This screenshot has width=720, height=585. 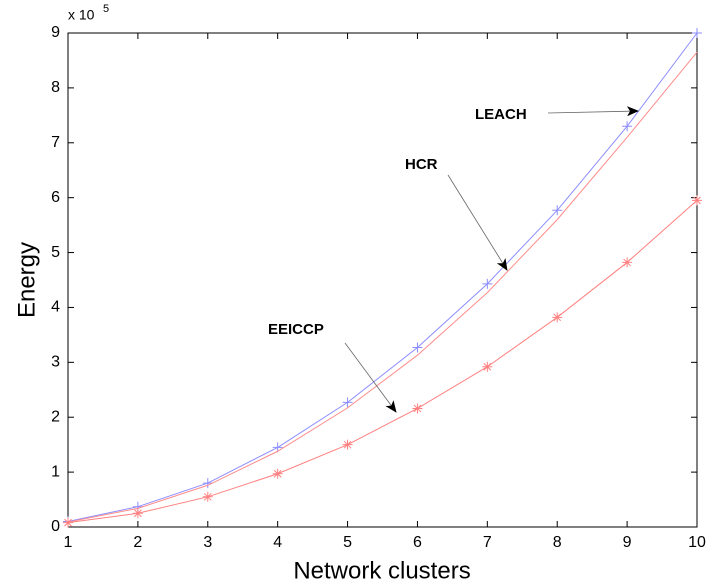 I want to click on x-tick-label: 10, so click(x=697, y=542).